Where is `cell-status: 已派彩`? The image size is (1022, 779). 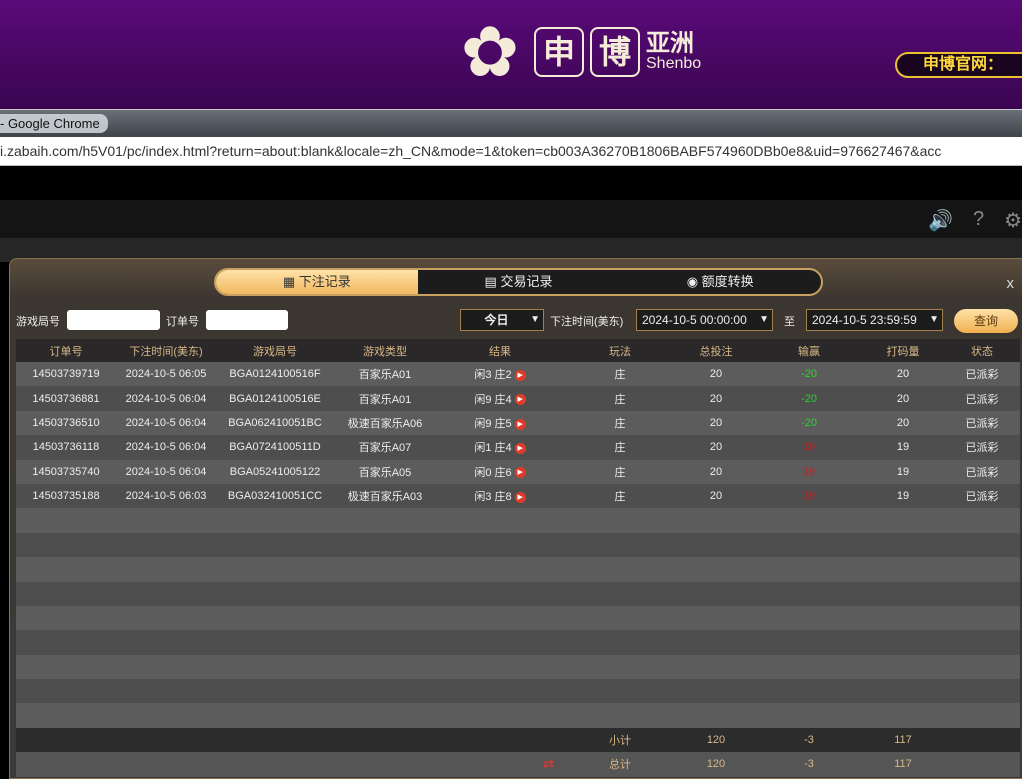
cell-status: 已派彩 is located at coordinates (982, 471).